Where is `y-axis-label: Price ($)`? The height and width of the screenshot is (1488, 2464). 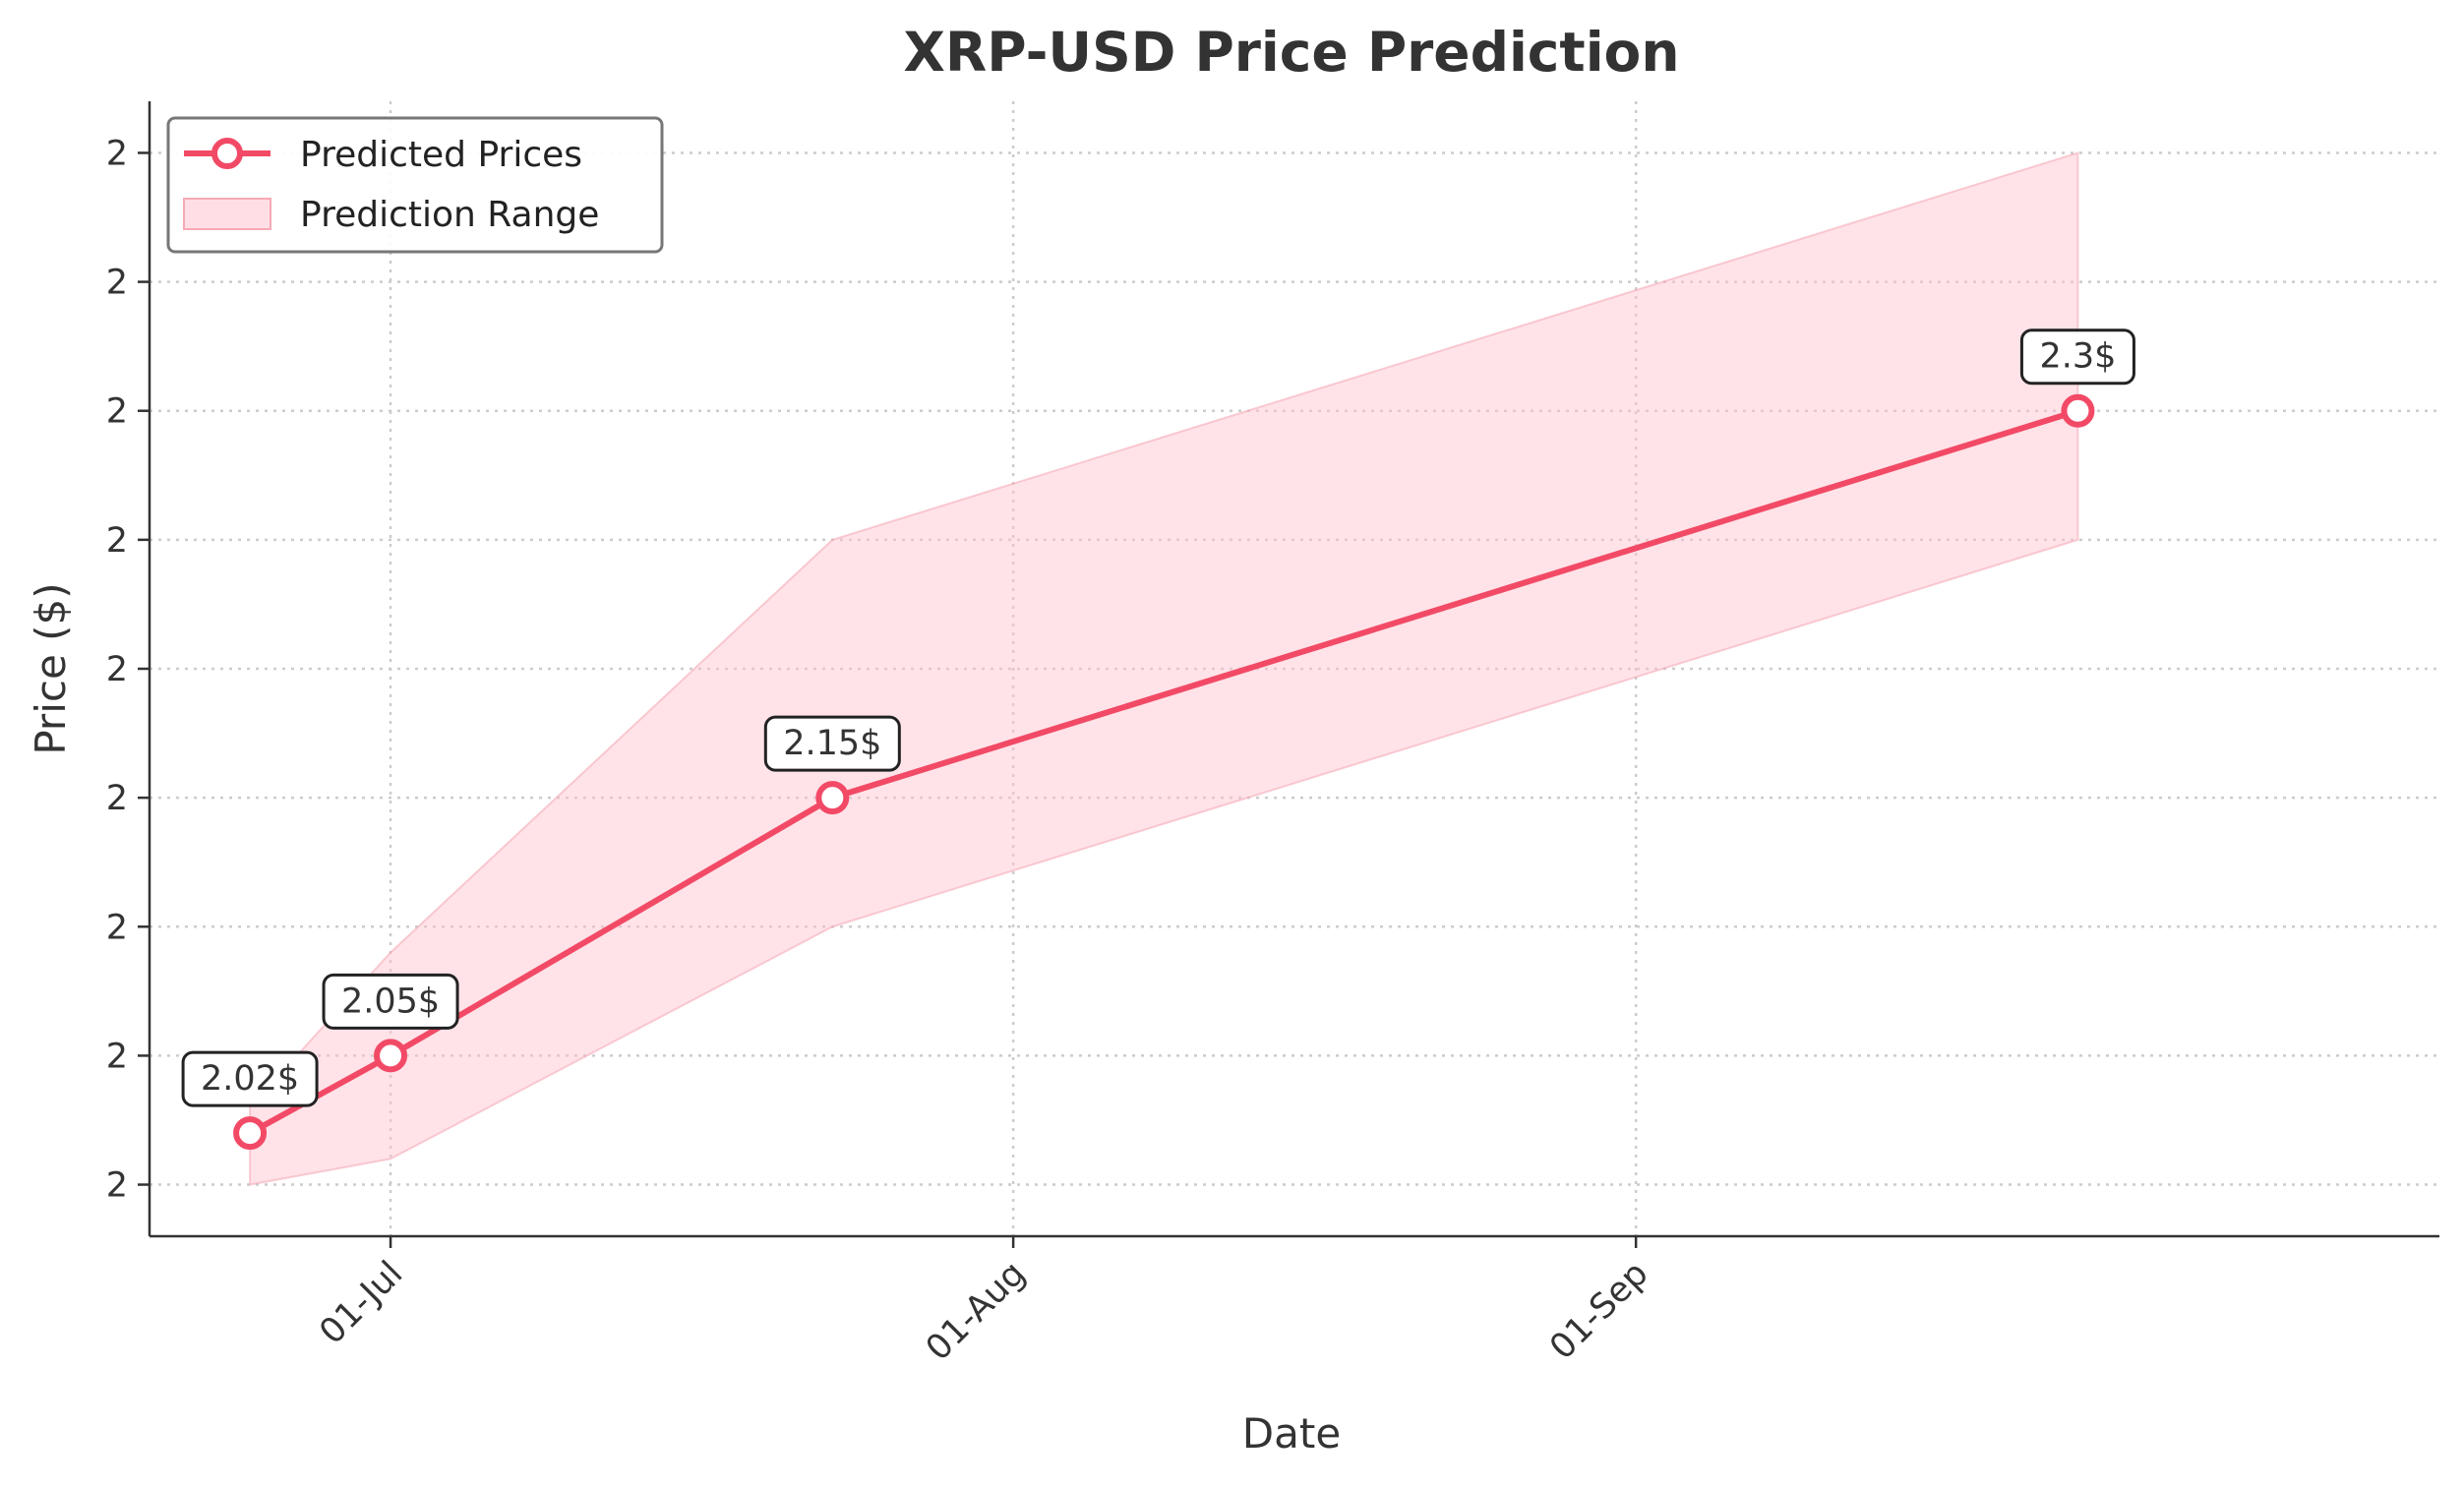 y-axis-label: Price ($) is located at coordinates (51, 668).